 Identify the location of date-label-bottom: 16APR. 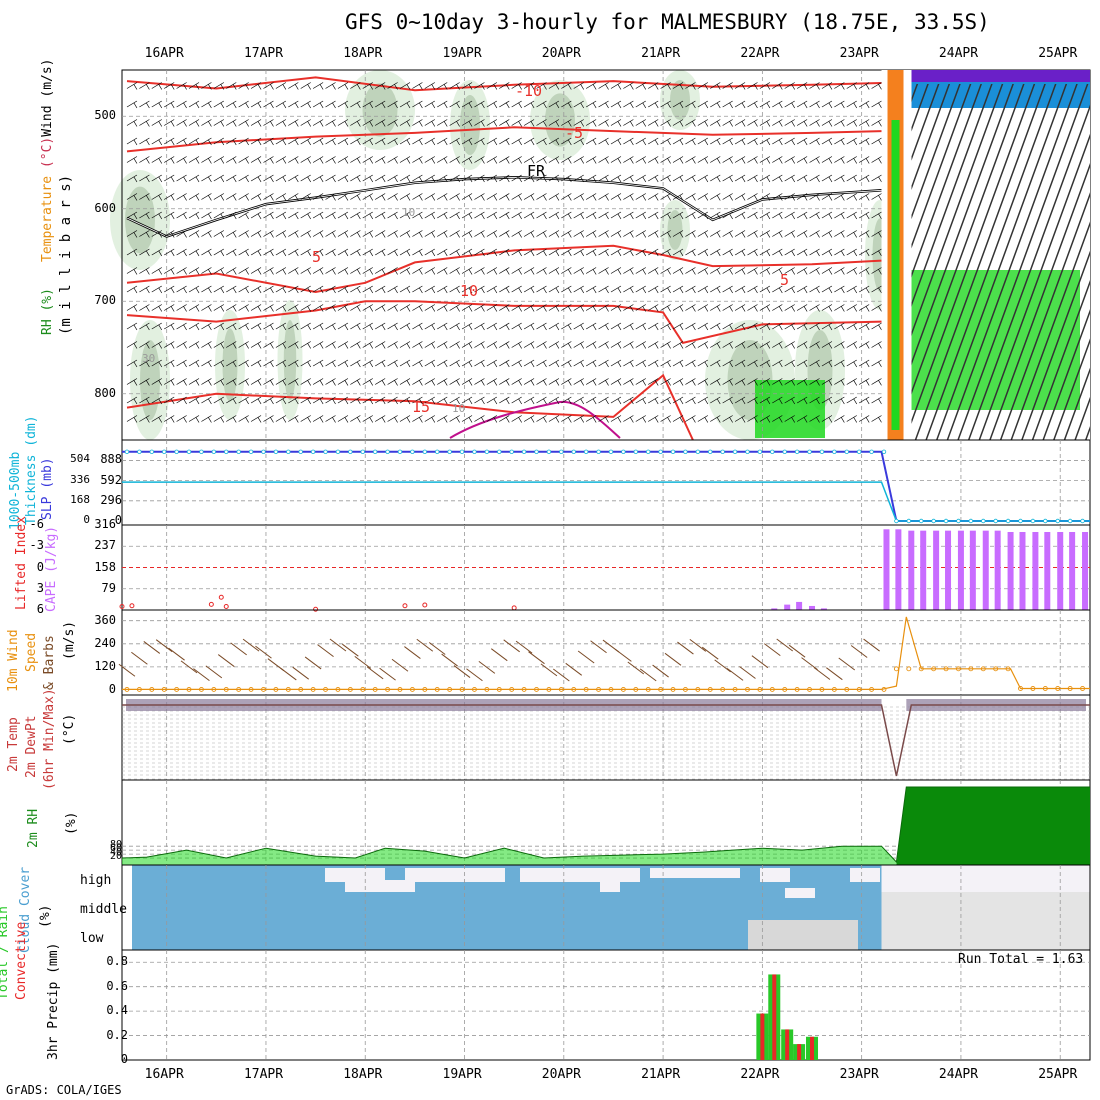
(164, 1074).